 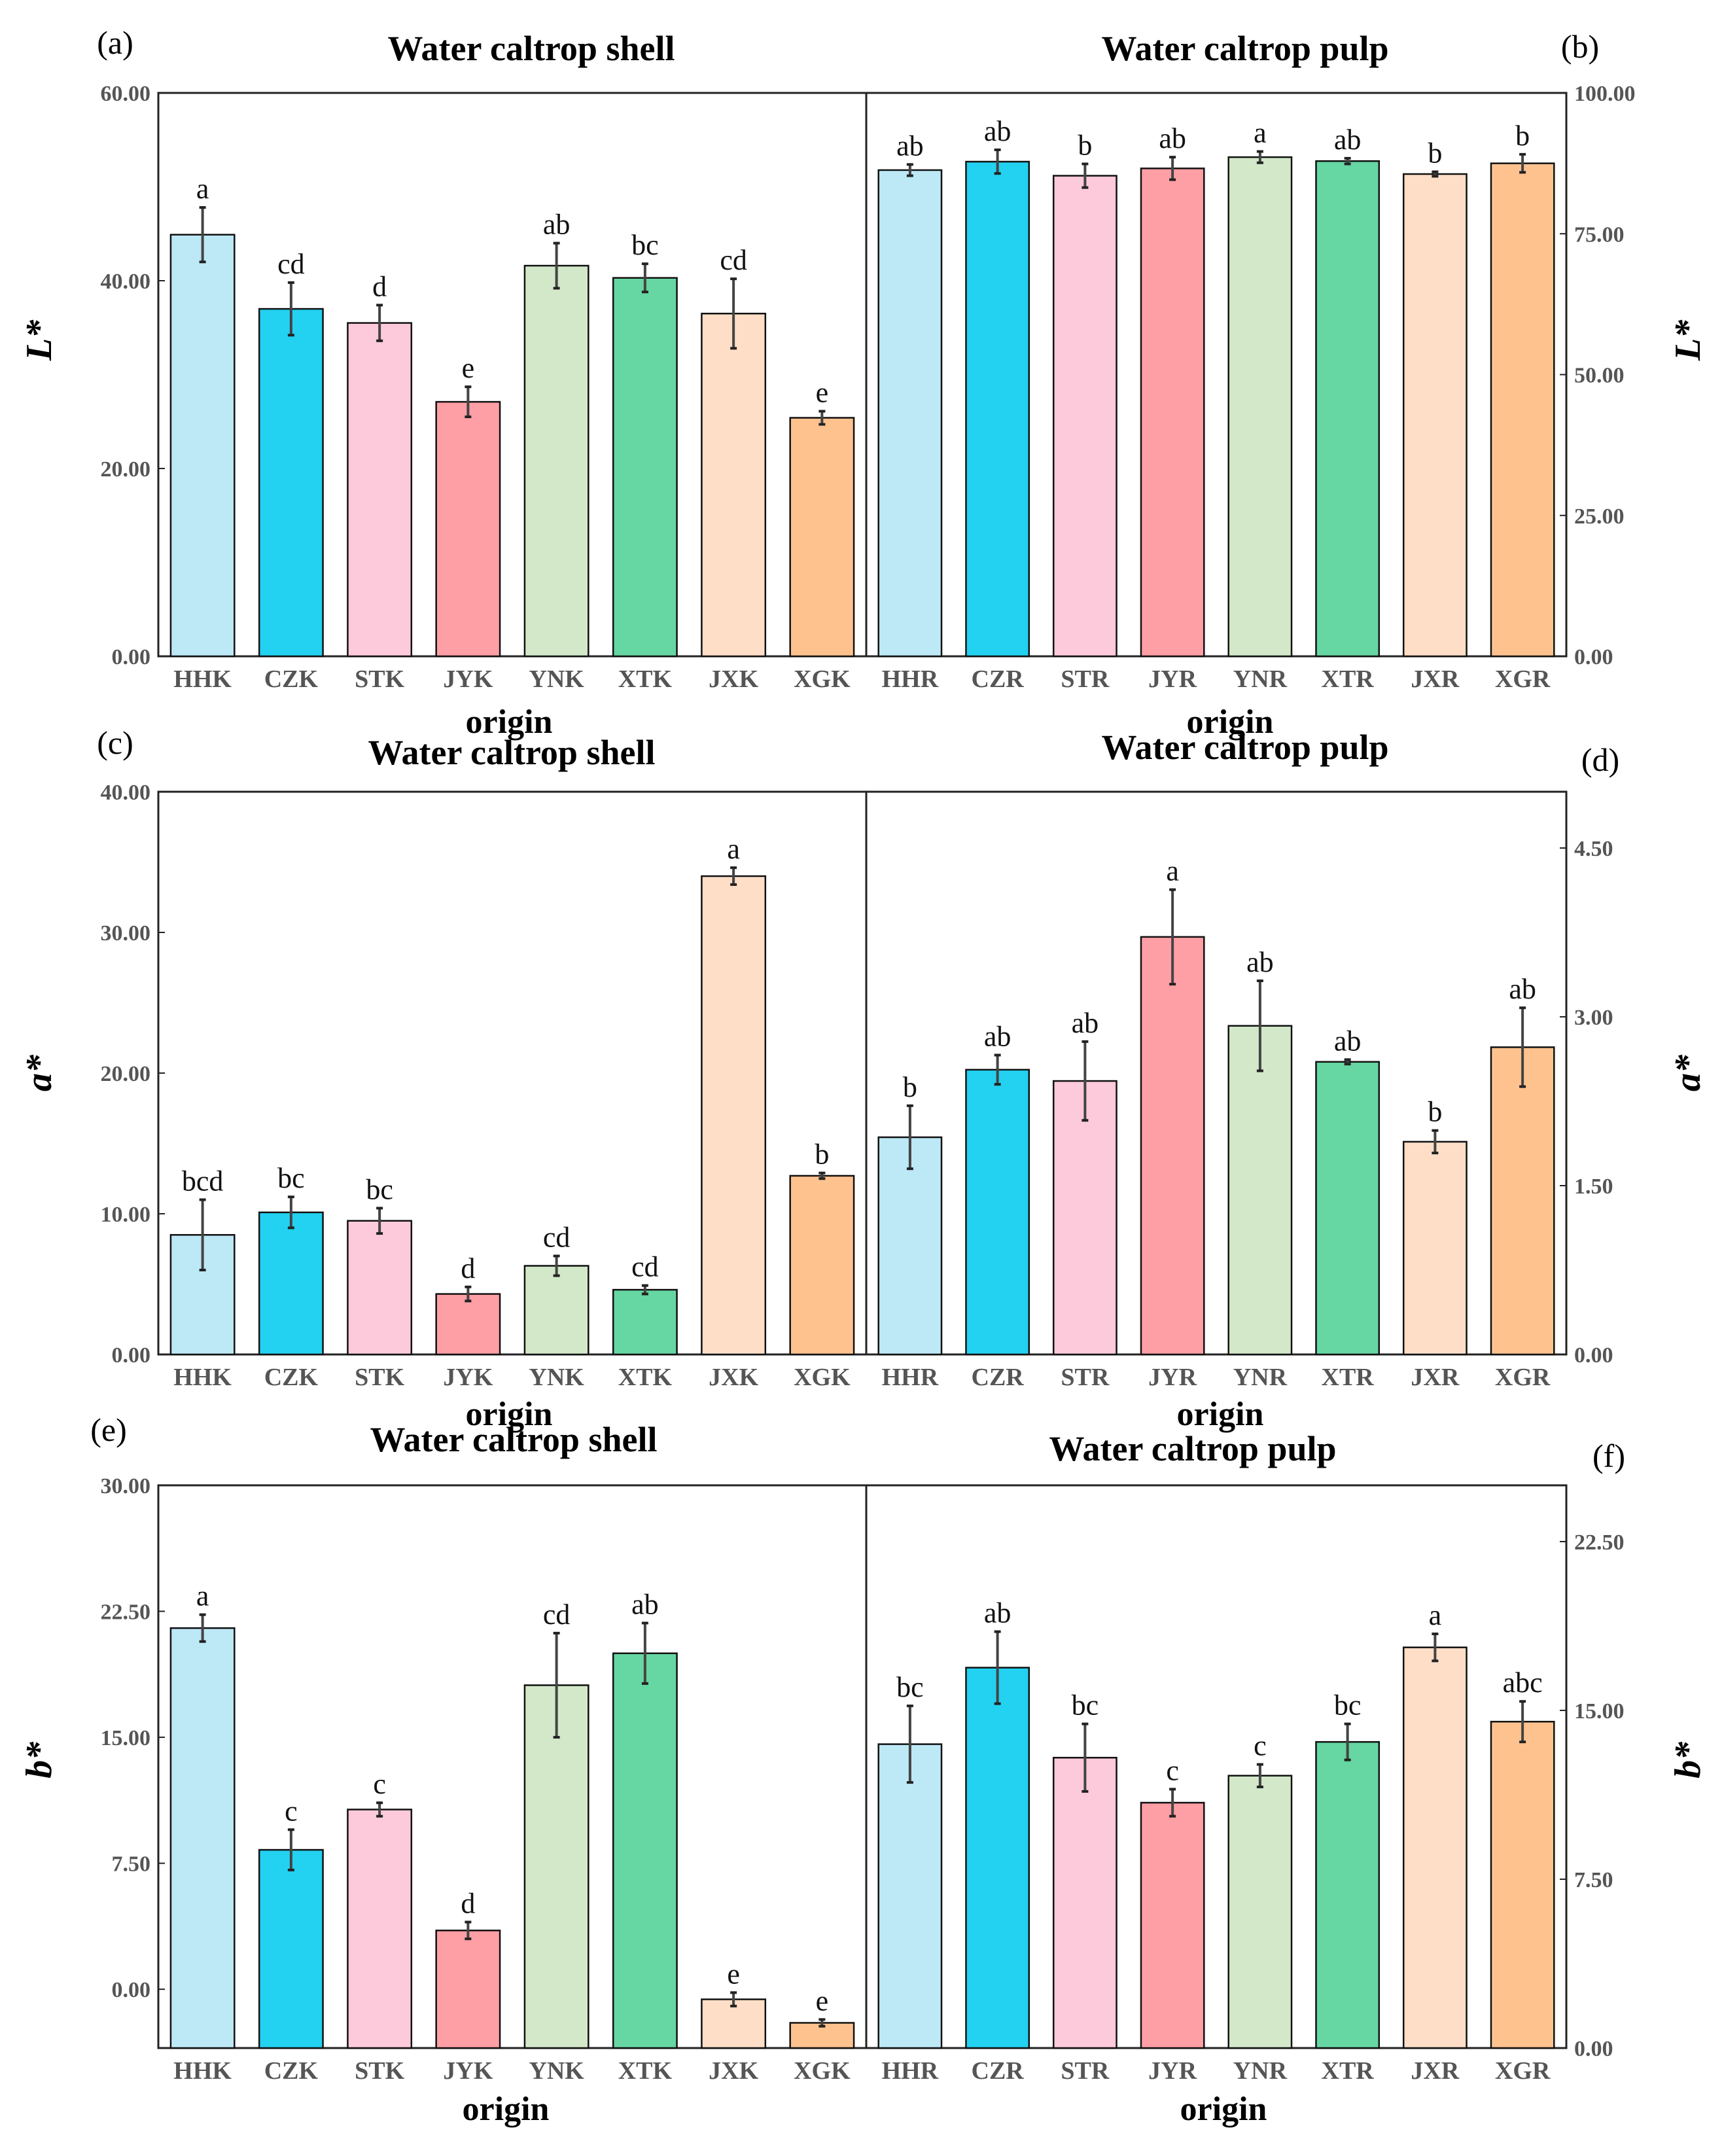 I want to click on y-tick-label: 100.00, so click(x=1605, y=94).